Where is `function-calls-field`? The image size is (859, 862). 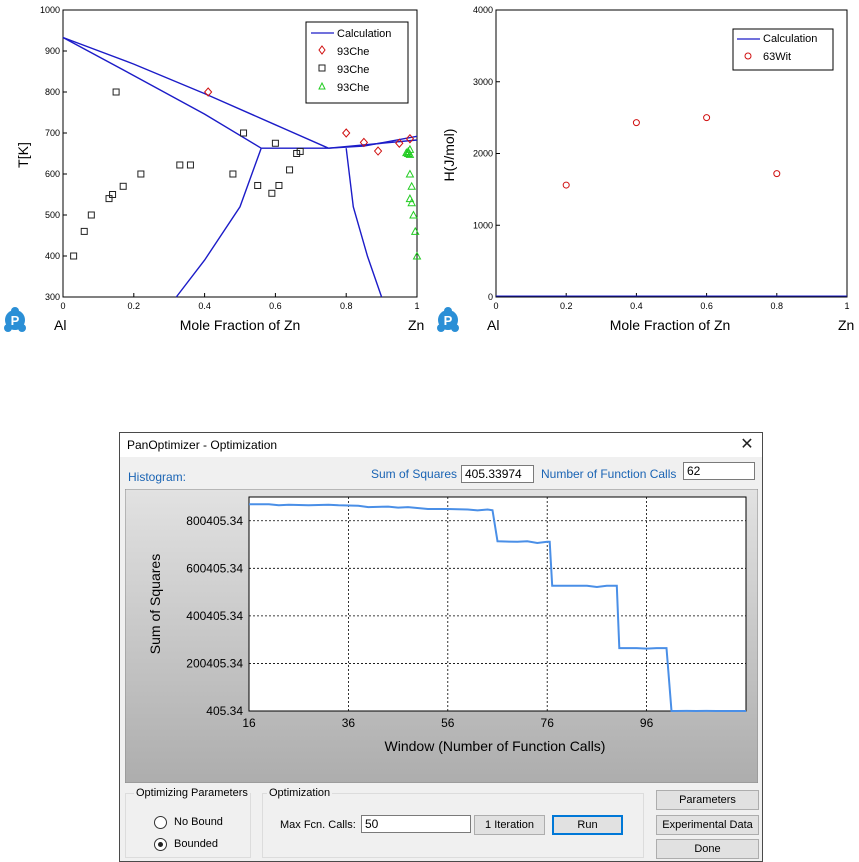
function-calls-field is located at coordinates (719, 471).